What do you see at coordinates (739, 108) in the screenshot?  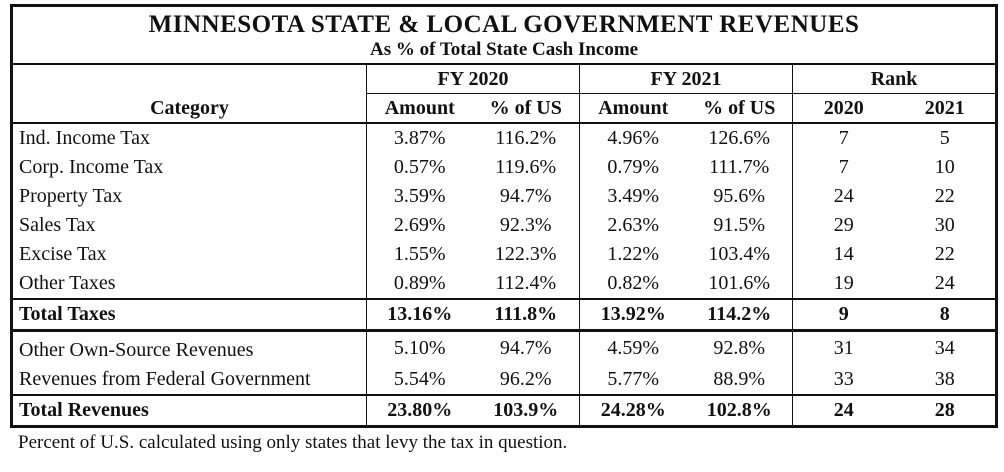 I see `header-pct-us-2021: % of US` at bounding box center [739, 108].